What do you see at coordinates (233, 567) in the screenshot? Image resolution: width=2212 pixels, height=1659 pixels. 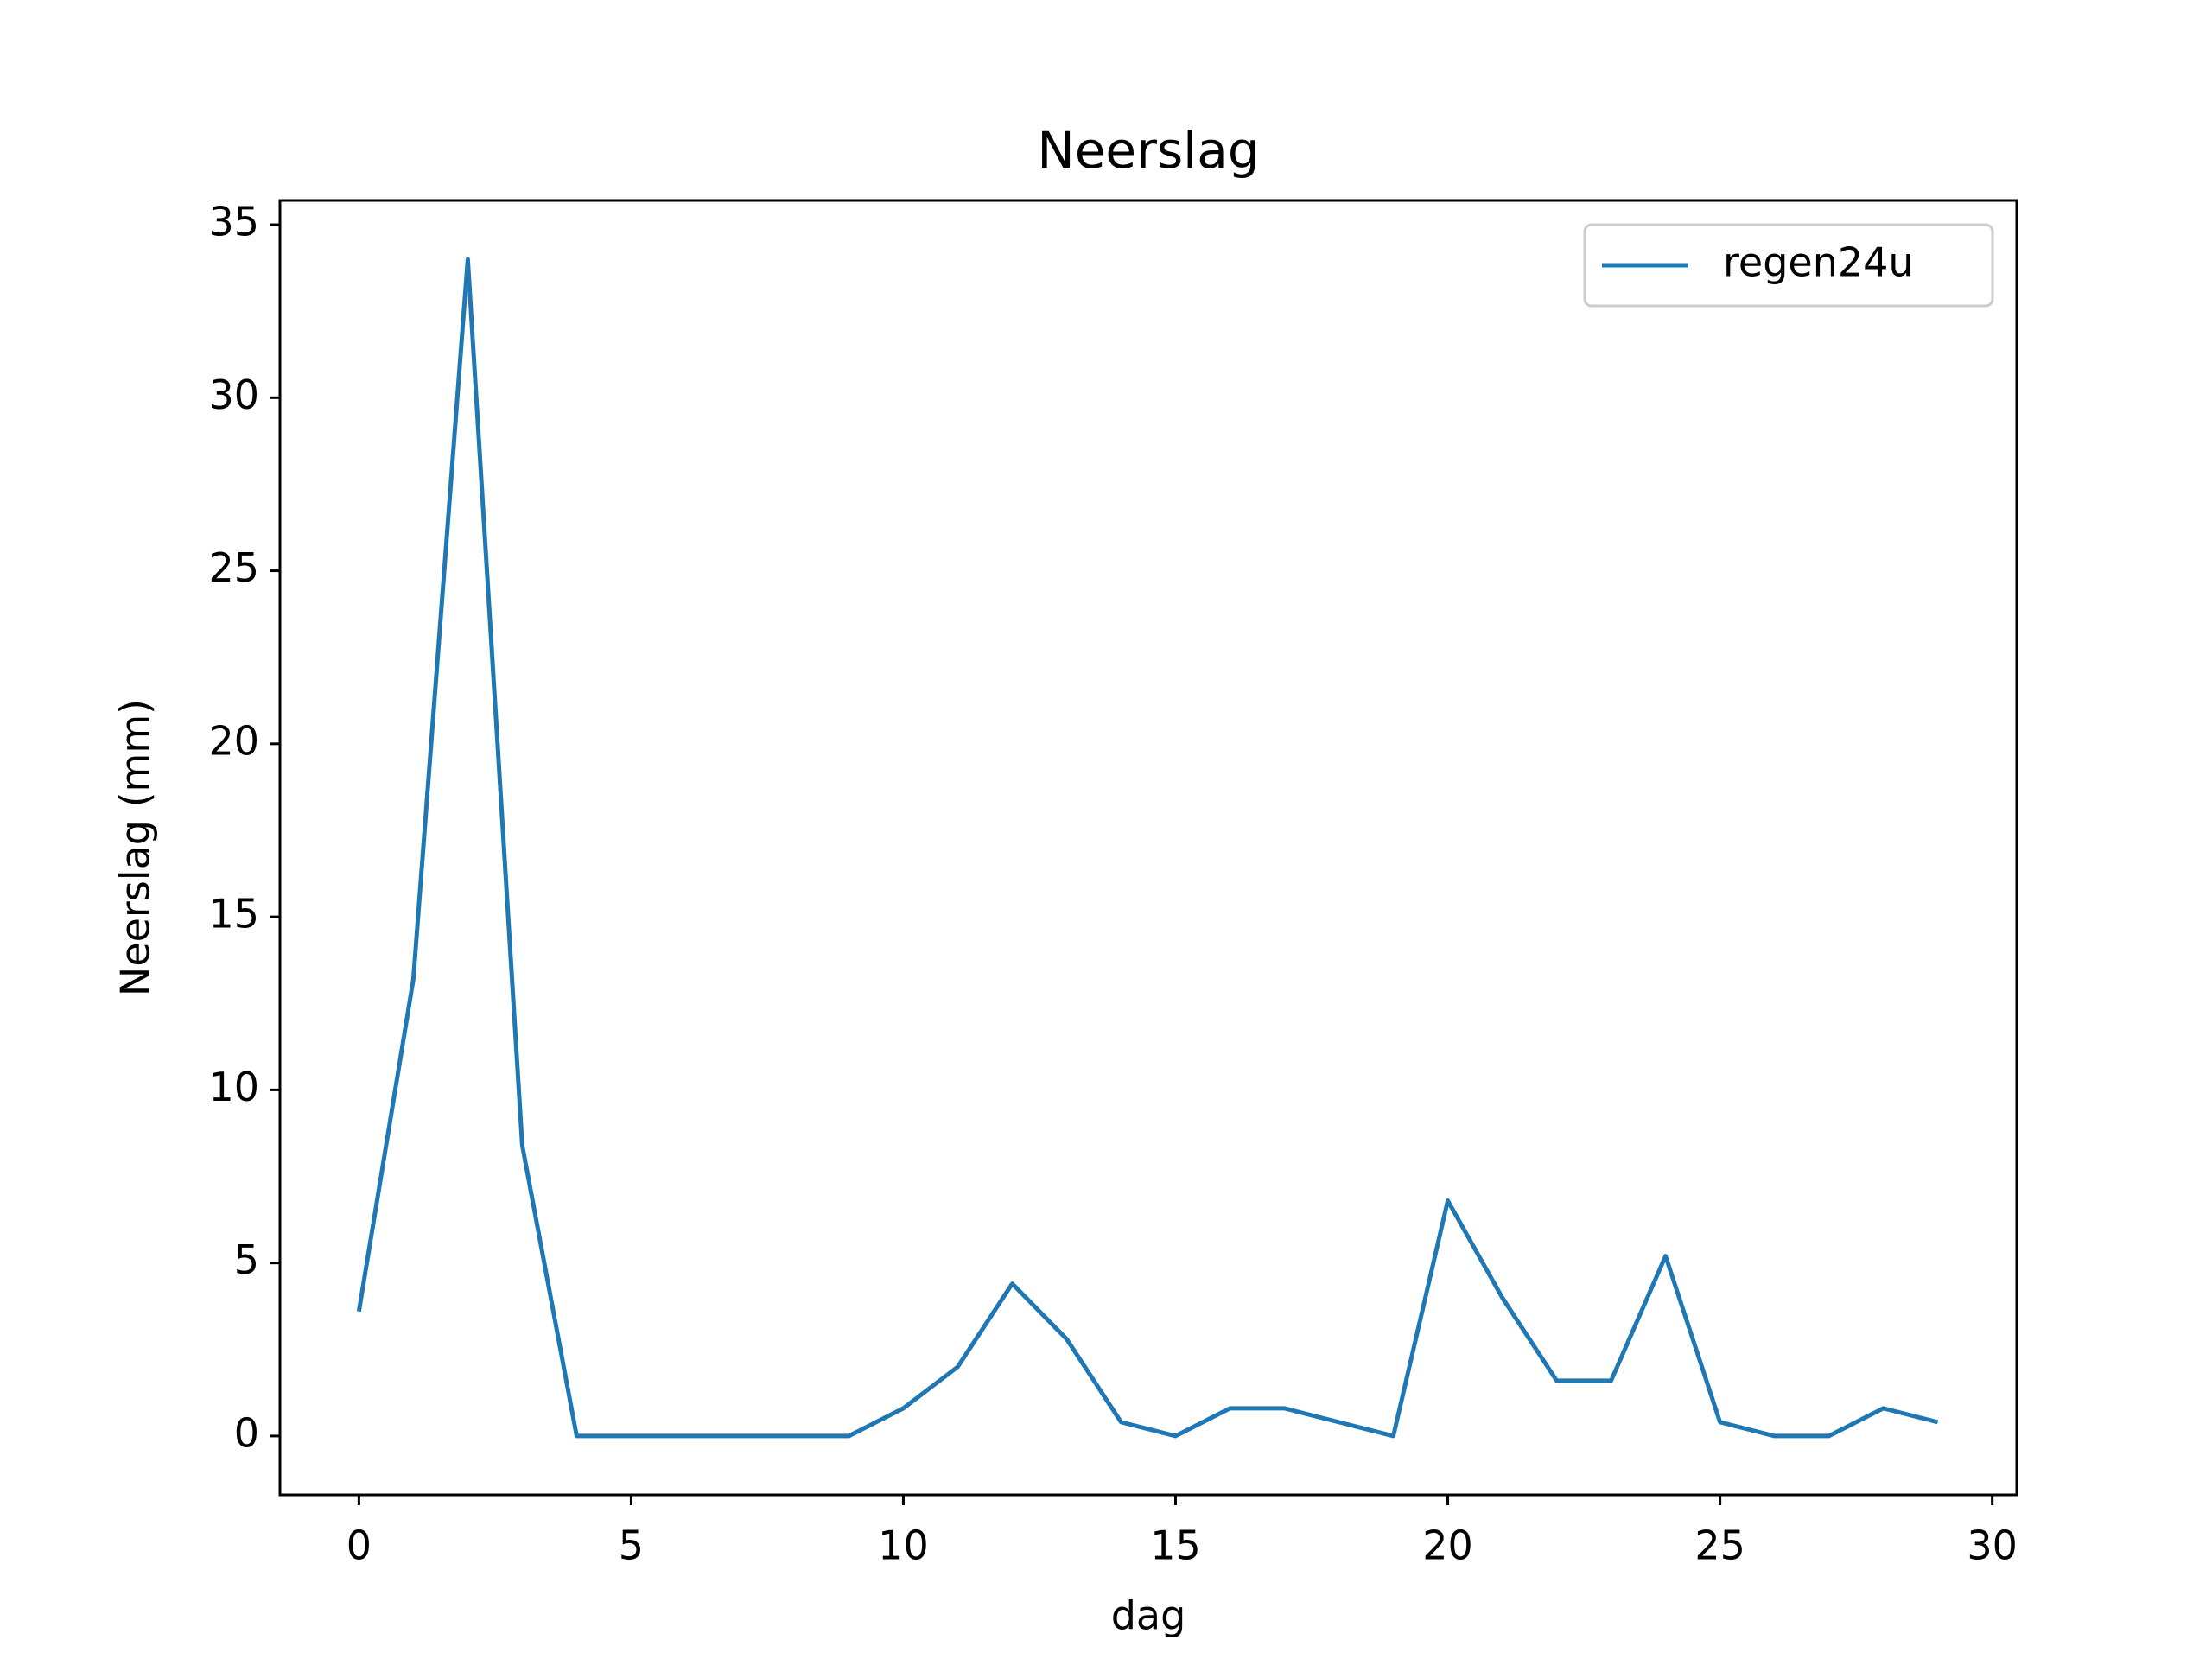 I see `y-tick-label: 25` at bounding box center [233, 567].